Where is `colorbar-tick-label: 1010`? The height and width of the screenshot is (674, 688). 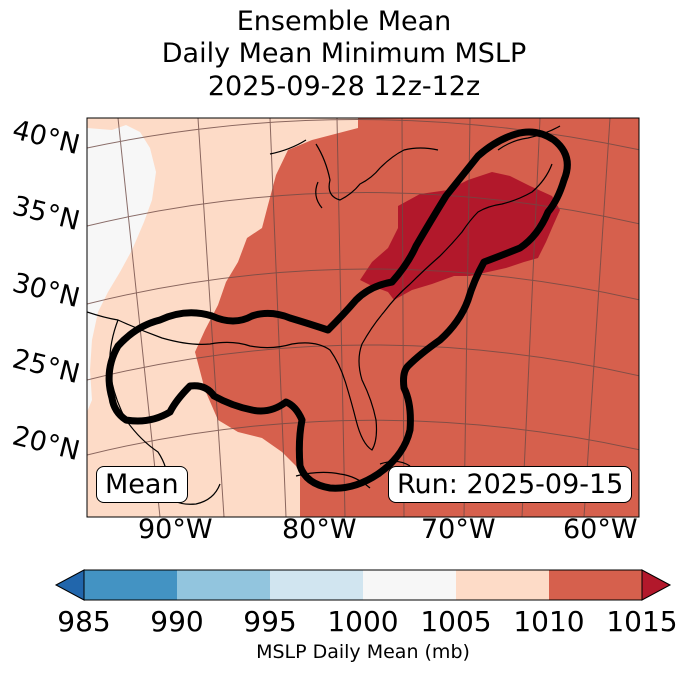 colorbar-tick-label: 1010 is located at coordinates (549, 621).